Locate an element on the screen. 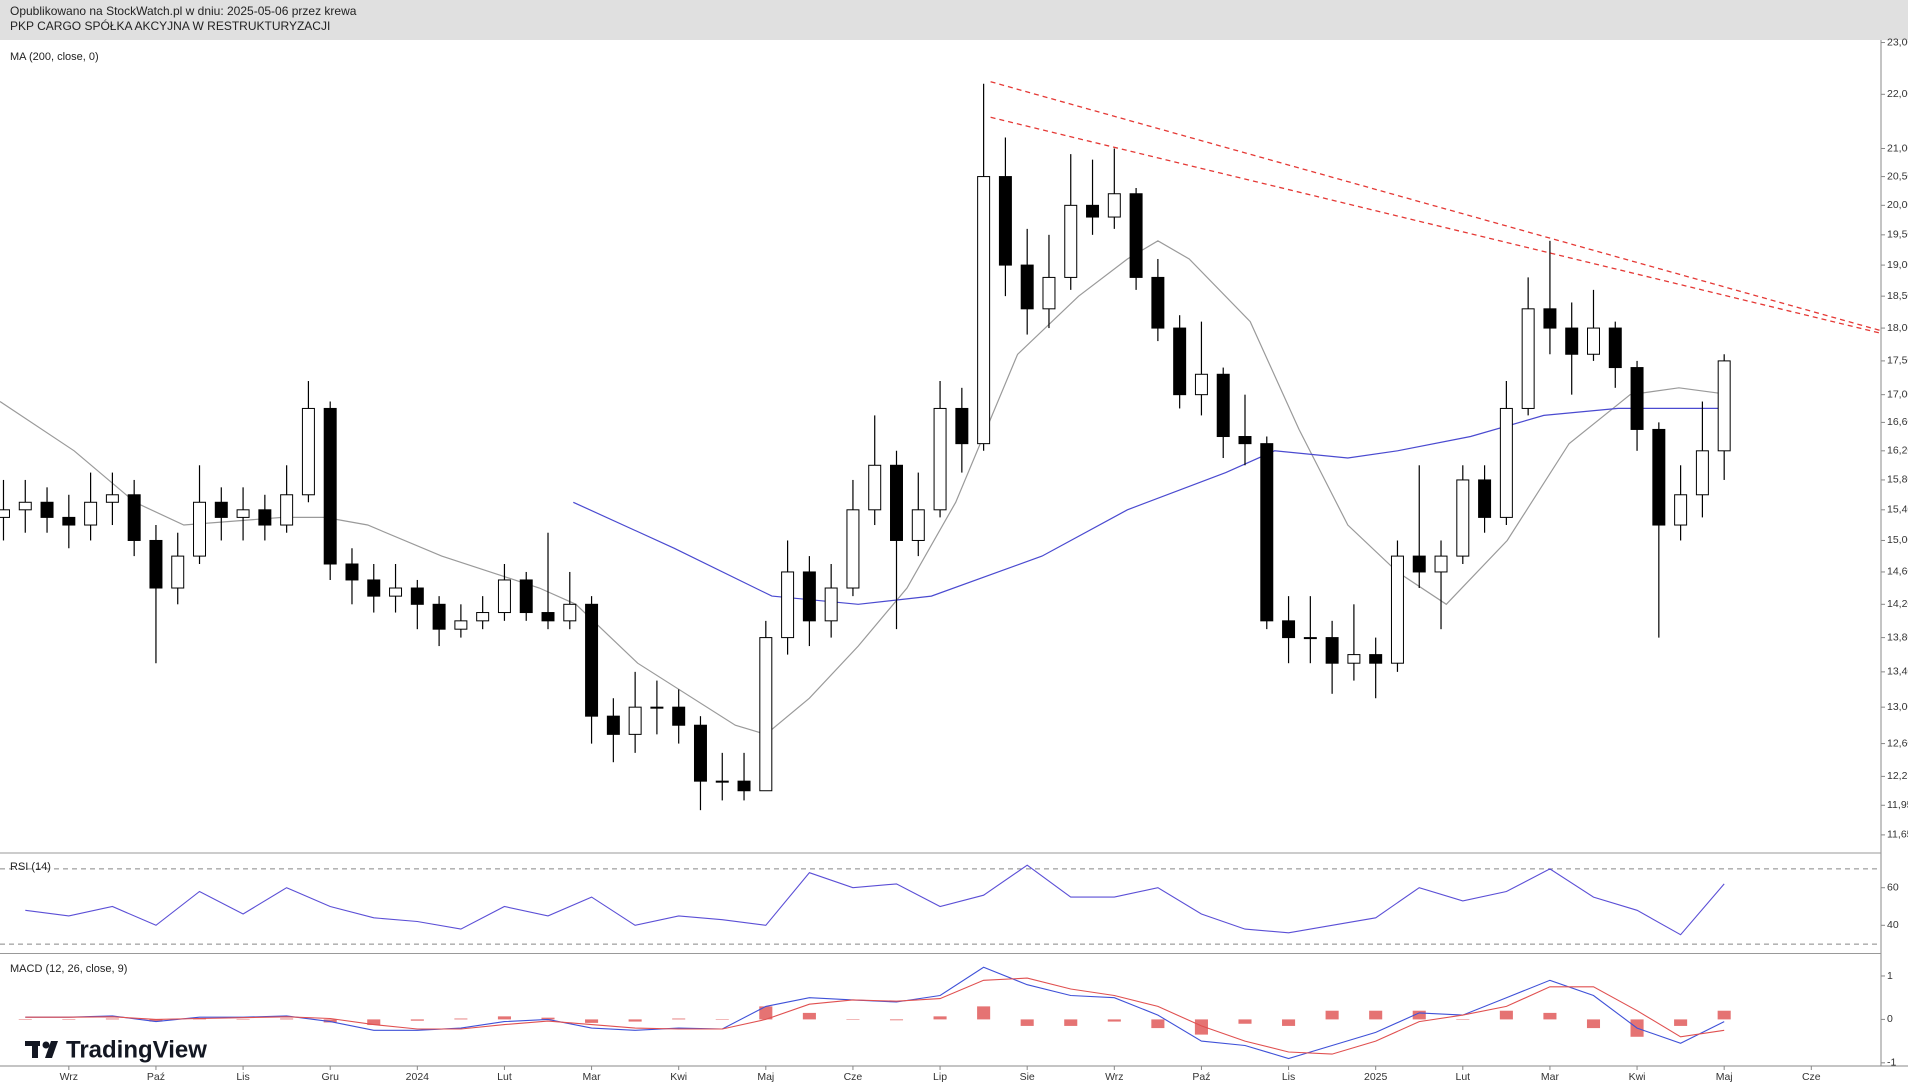 The height and width of the screenshot is (1085, 1908). x-tick-label: Gru is located at coordinates (330, 1077).